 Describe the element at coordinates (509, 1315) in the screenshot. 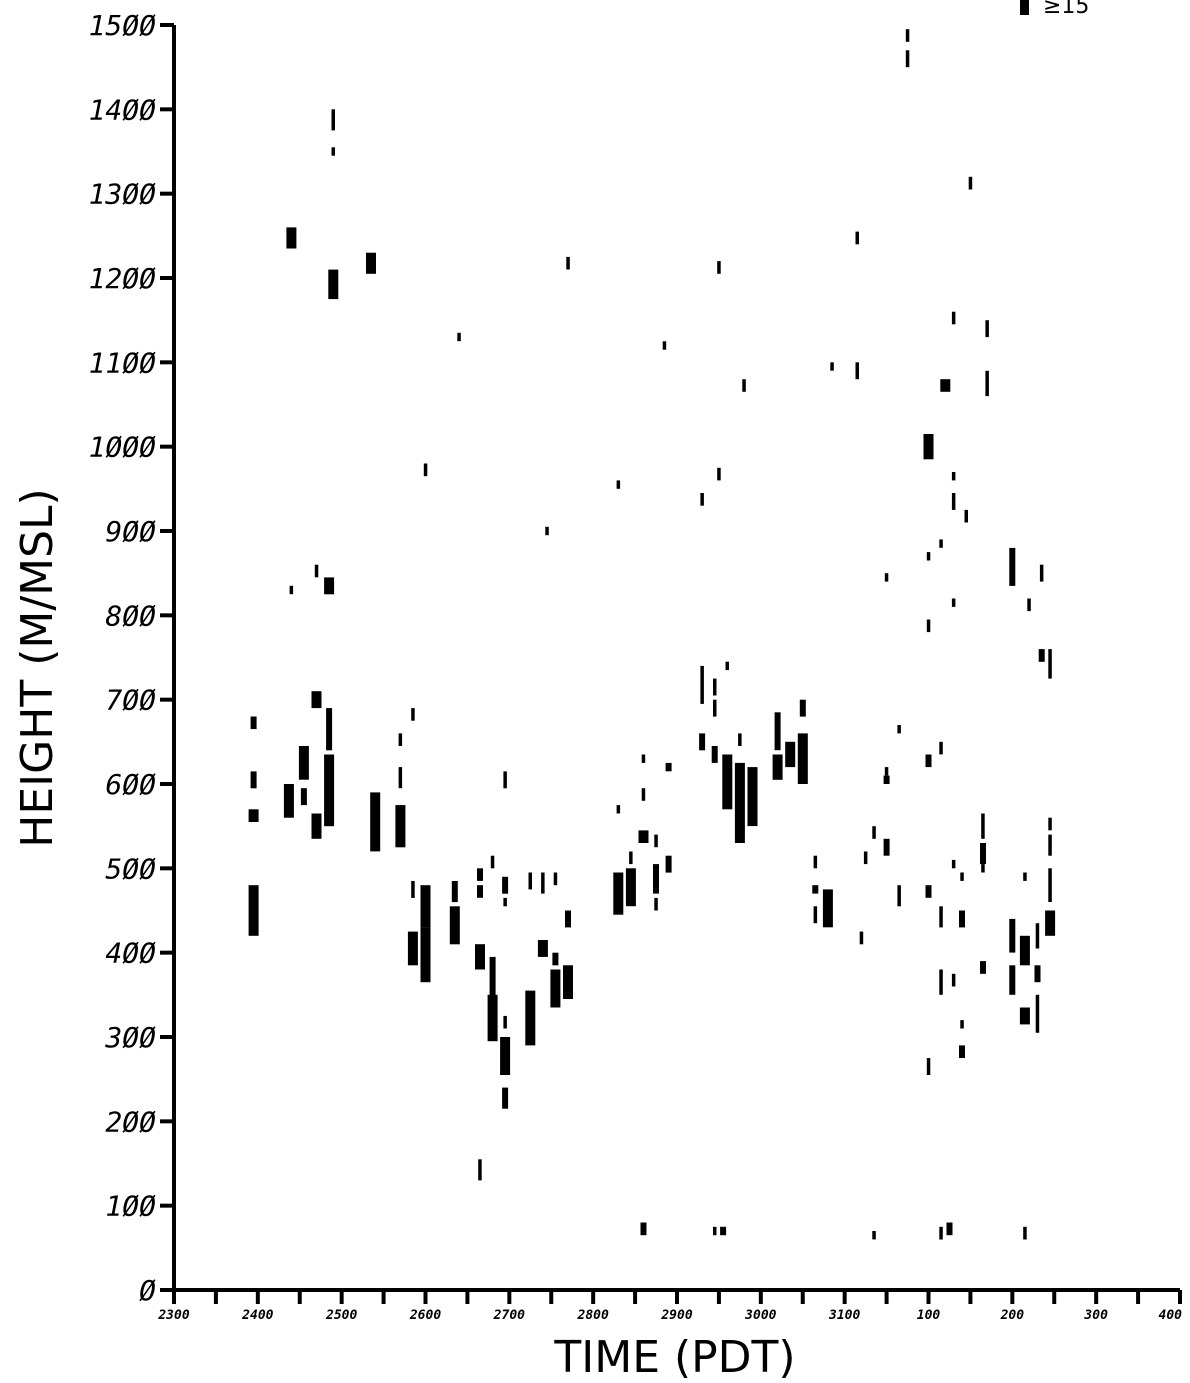

I see `x-tick-label: 2700` at that location.